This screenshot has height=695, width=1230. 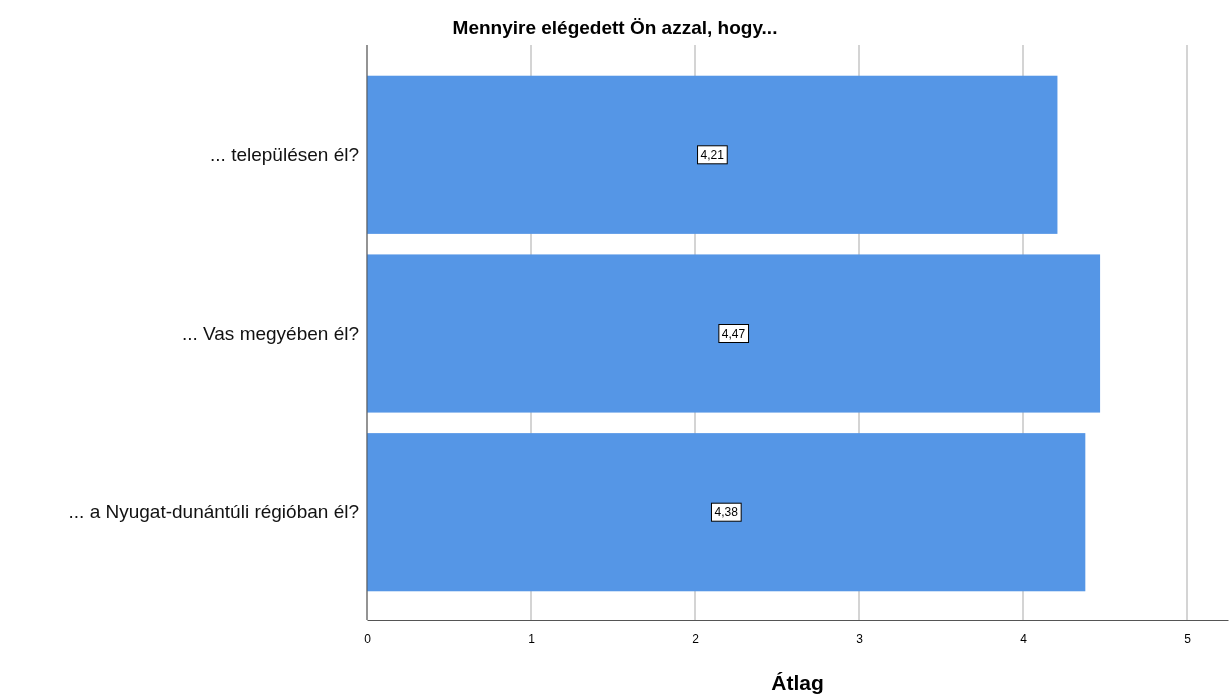 What do you see at coordinates (1188, 638) in the screenshot?
I see `x-tick-label: 5` at bounding box center [1188, 638].